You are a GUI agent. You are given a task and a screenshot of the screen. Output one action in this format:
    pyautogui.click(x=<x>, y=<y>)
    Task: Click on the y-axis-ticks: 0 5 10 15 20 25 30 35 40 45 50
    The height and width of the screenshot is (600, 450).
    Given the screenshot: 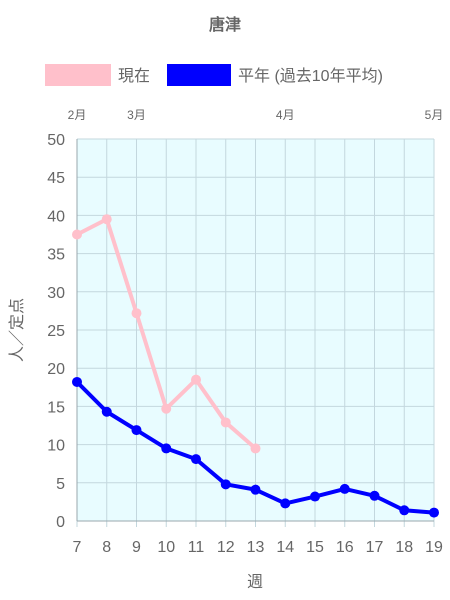 What is the action you would take?
    pyautogui.click(x=56, y=331)
    